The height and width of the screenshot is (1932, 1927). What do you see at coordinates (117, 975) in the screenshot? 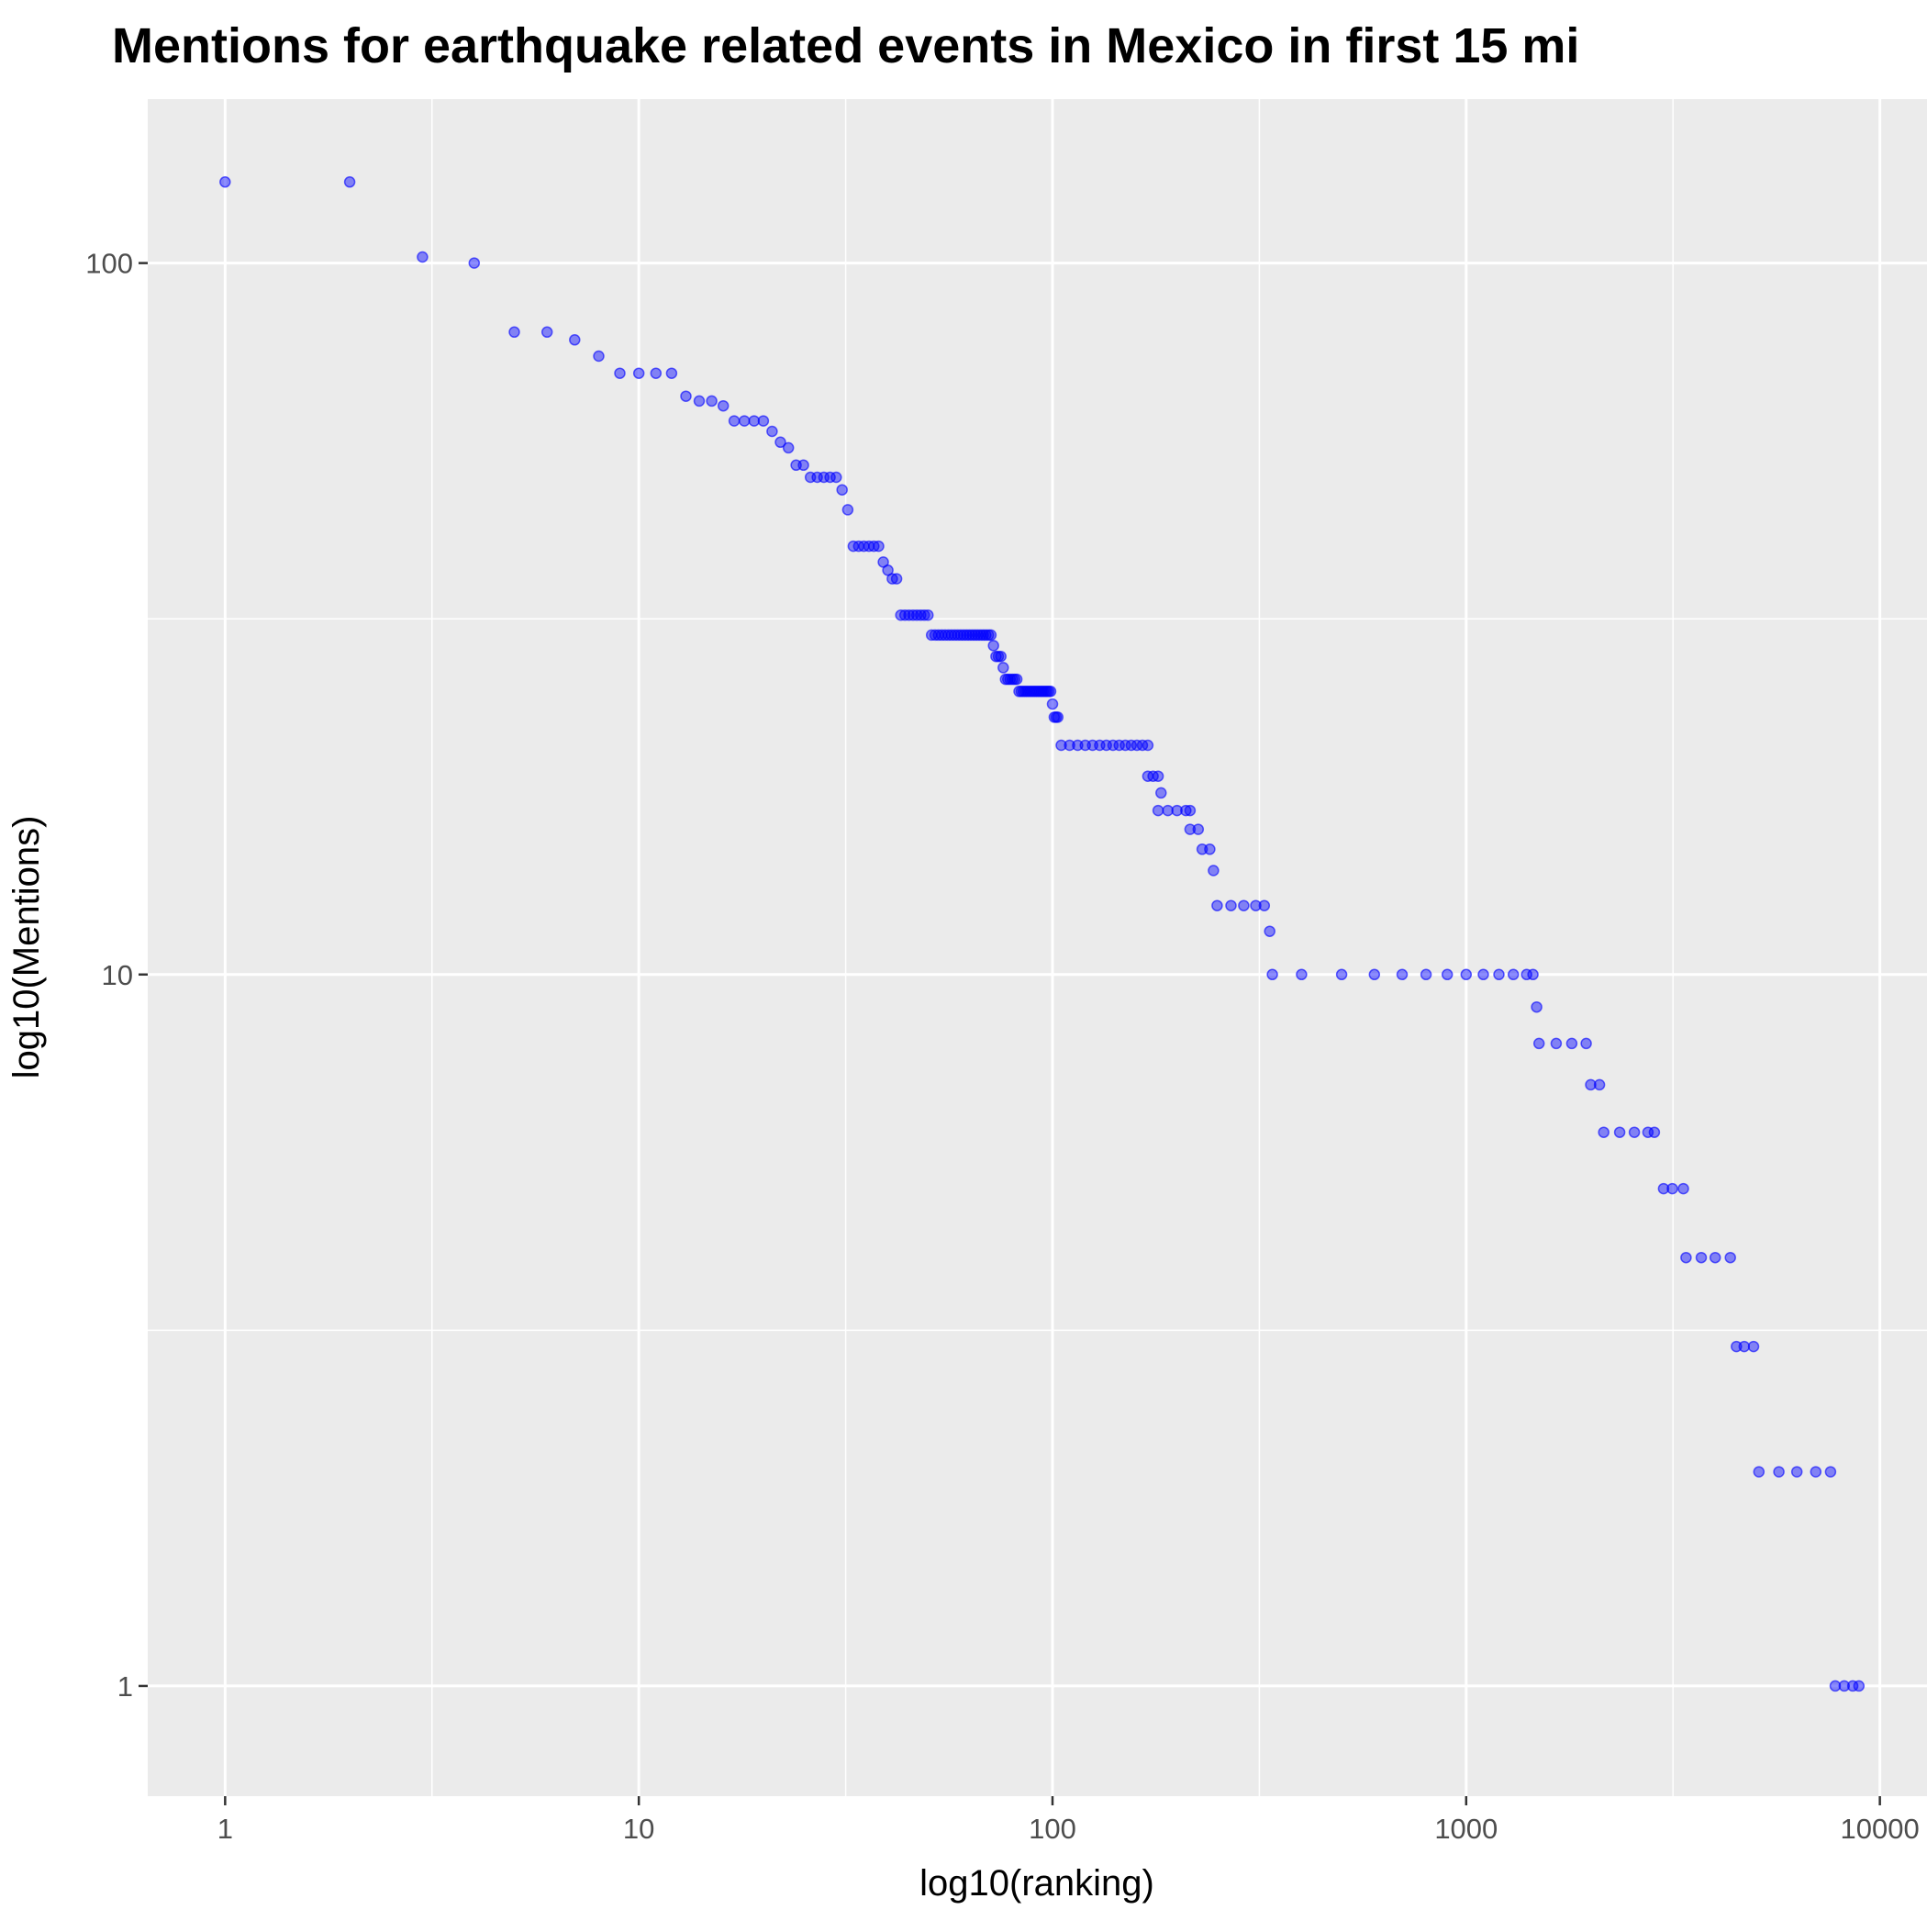
I see `y-tick-label: 10` at bounding box center [117, 975].